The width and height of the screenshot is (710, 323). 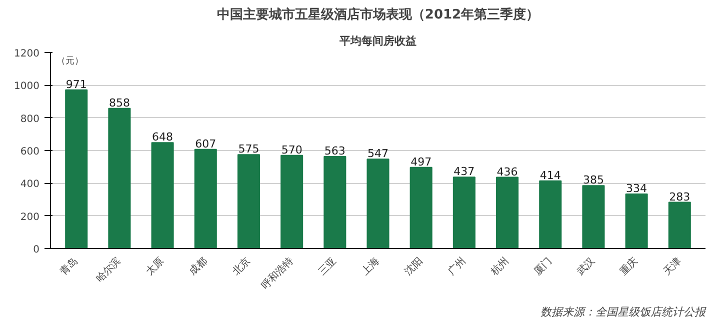 I want to click on y-tick-label: 1200, so click(x=27, y=54).